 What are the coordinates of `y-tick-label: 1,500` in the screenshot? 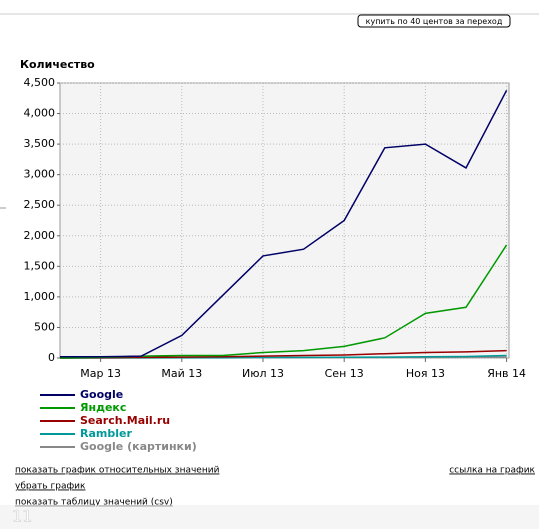 It's located at (40, 265).